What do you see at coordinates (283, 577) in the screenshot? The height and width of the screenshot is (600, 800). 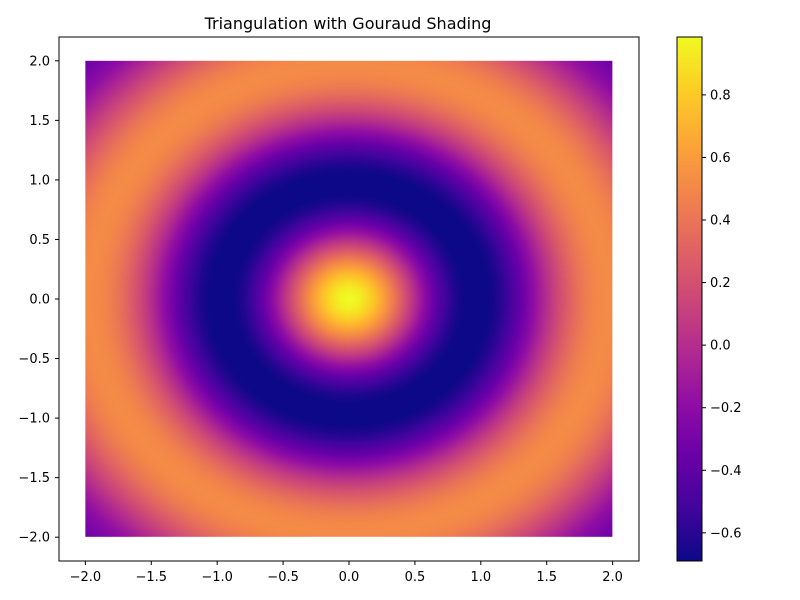 I see `x-tick-label: −0.5` at bounding box center [283, 577].